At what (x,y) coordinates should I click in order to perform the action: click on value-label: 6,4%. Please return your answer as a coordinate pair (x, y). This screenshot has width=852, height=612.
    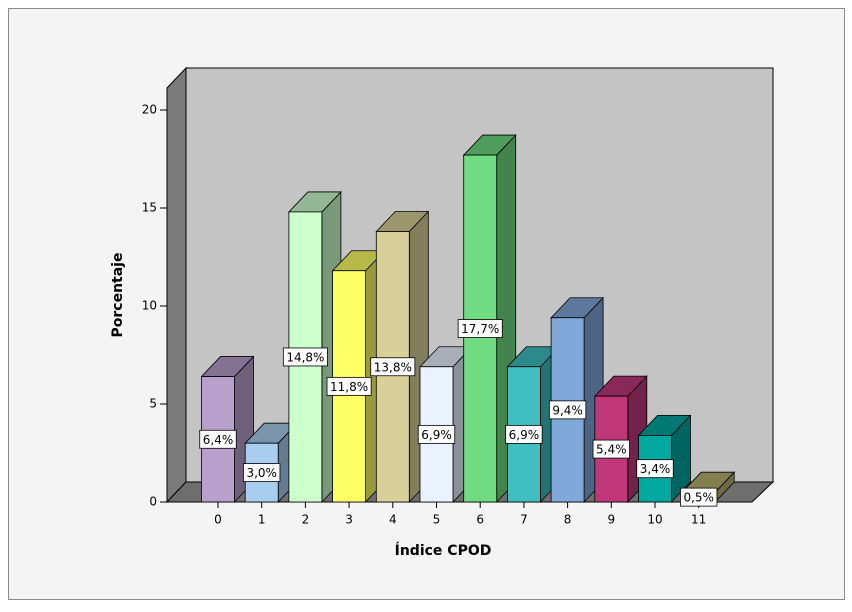
    Looking at the image, I should click on (218, 440).